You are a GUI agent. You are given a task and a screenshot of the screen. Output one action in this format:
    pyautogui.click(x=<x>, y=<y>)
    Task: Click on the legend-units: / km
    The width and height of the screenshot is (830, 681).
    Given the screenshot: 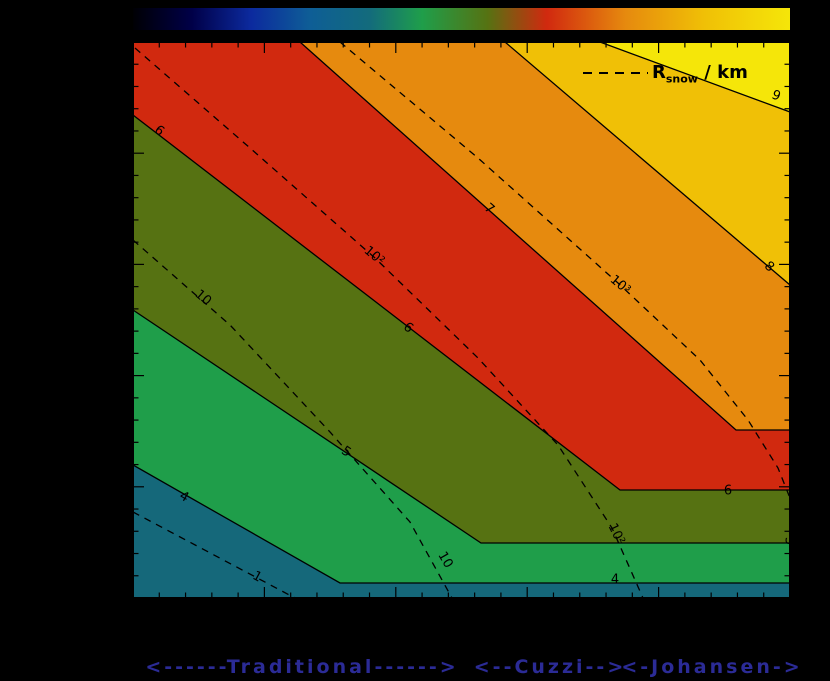 What is the action you would take?
    pyautogui.click(x=722, y=72)
    